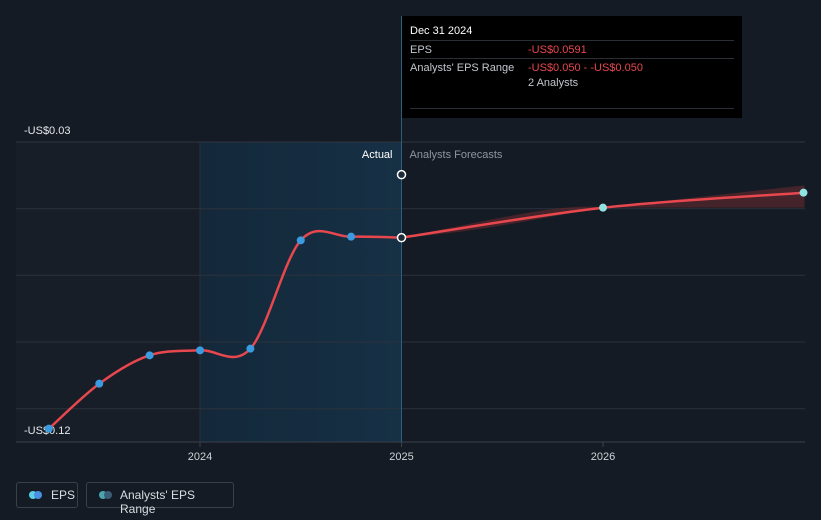 The width and height of the screenshot is (821, 520). What do you see at coordinates (456, 155) in the screenshot?
I see `forecast-label: Analysts Forecasts` at bounding box center [456, 155].